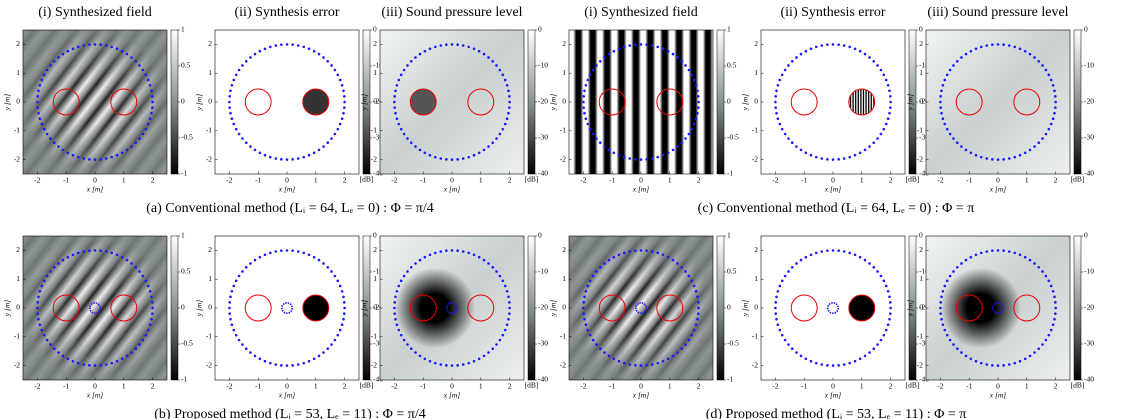  Describe the element at coordinates (186, 65) in the screenshot. I see `colorbar-tick-label: 0.5` at that location.